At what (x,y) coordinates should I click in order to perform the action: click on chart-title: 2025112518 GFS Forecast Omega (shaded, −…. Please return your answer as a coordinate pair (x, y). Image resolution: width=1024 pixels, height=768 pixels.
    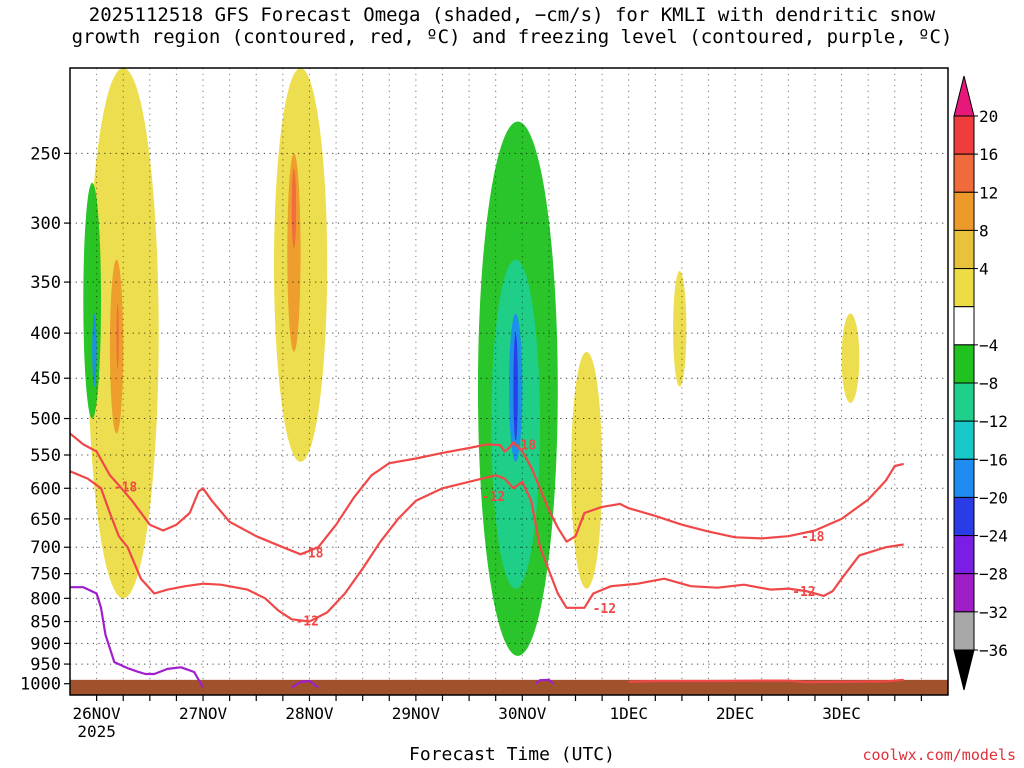
    Looking at the image, I should click on (512, 26).